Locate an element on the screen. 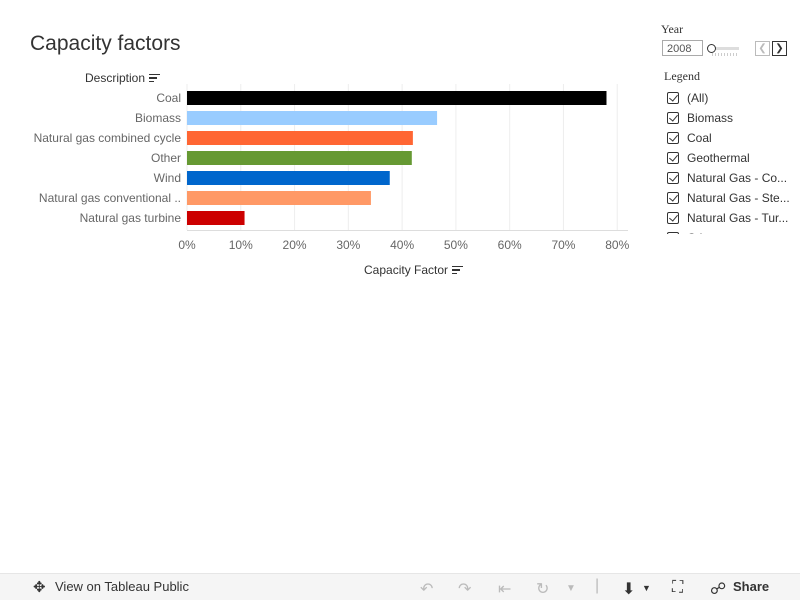  move-icon: ✥ is located at coordinates (39, 587).